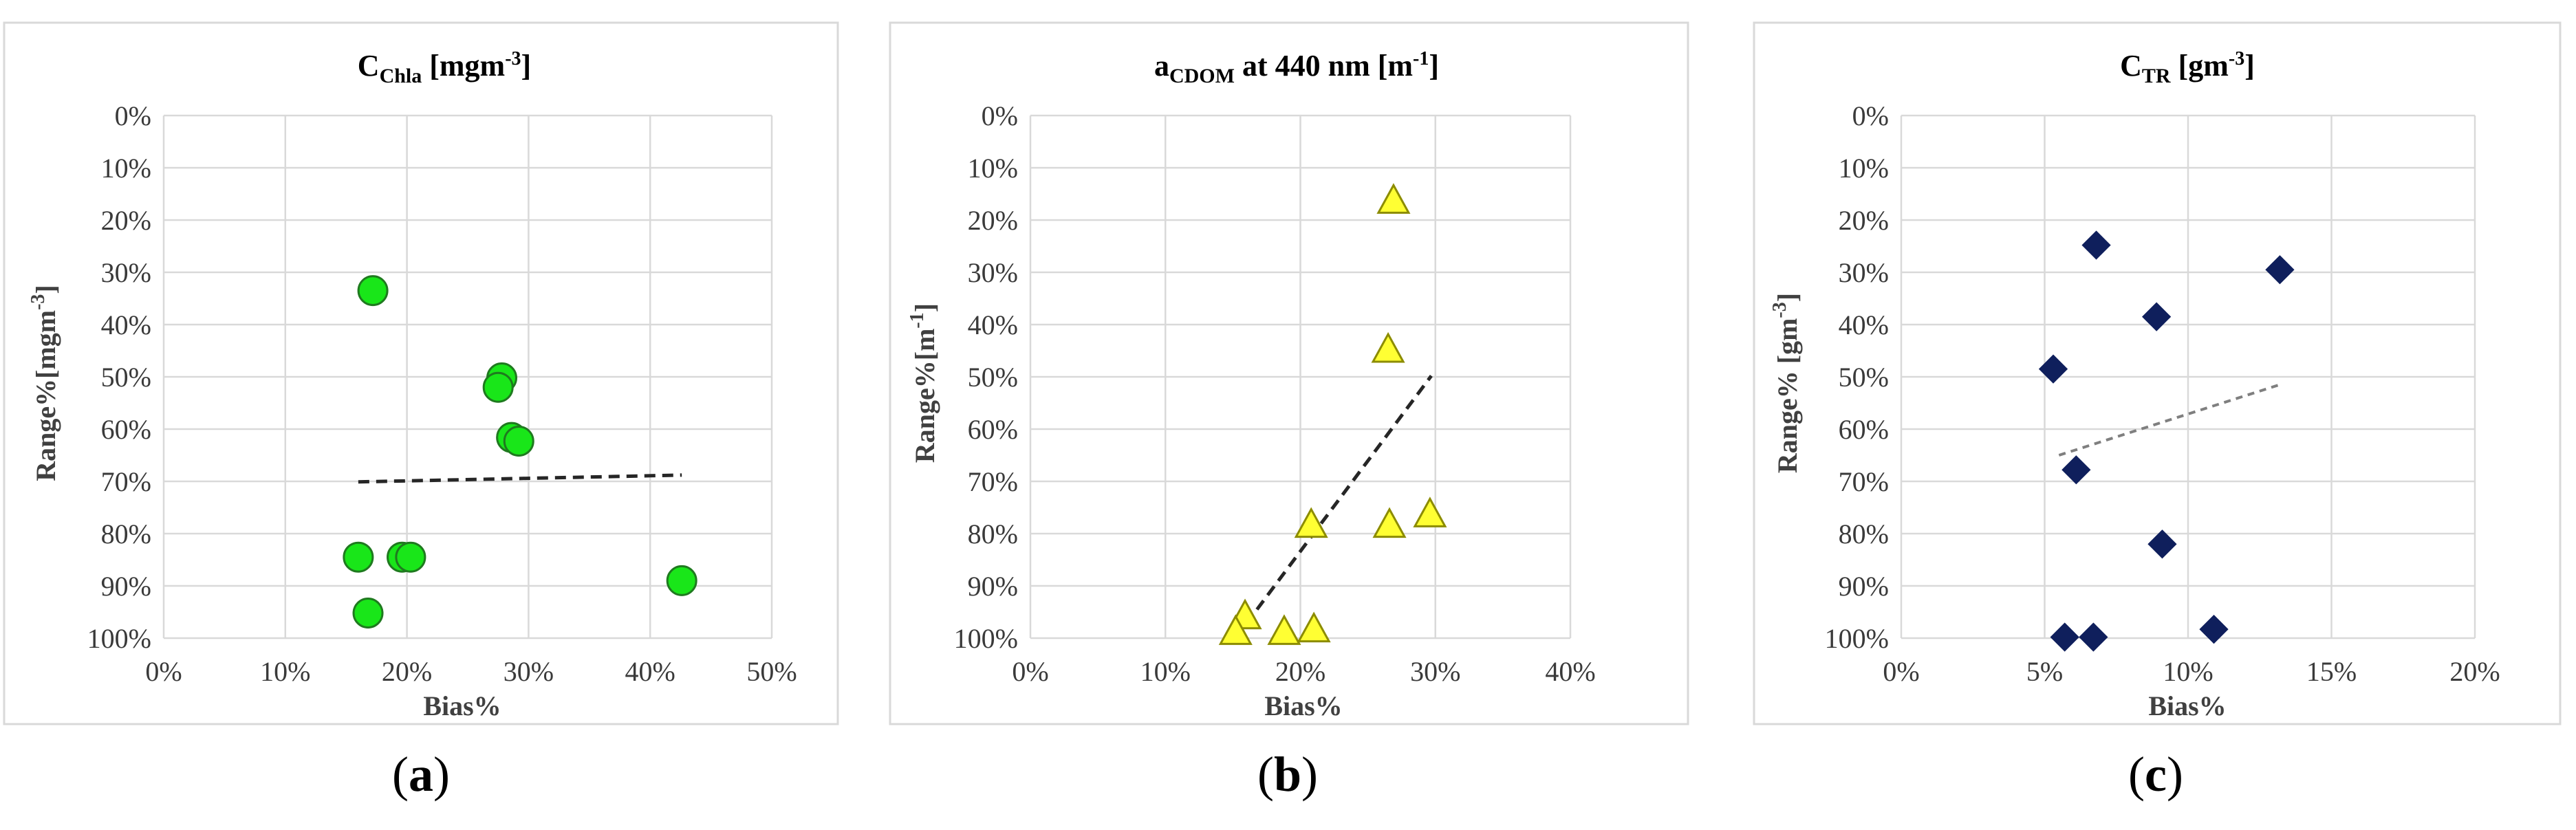 The height and width of the screenshot is (830, 2576). What do you see at coordinates (2155, 774) in the screenshot?
I see `panel-label-c: (c)` at bounding box center [2155, 774].